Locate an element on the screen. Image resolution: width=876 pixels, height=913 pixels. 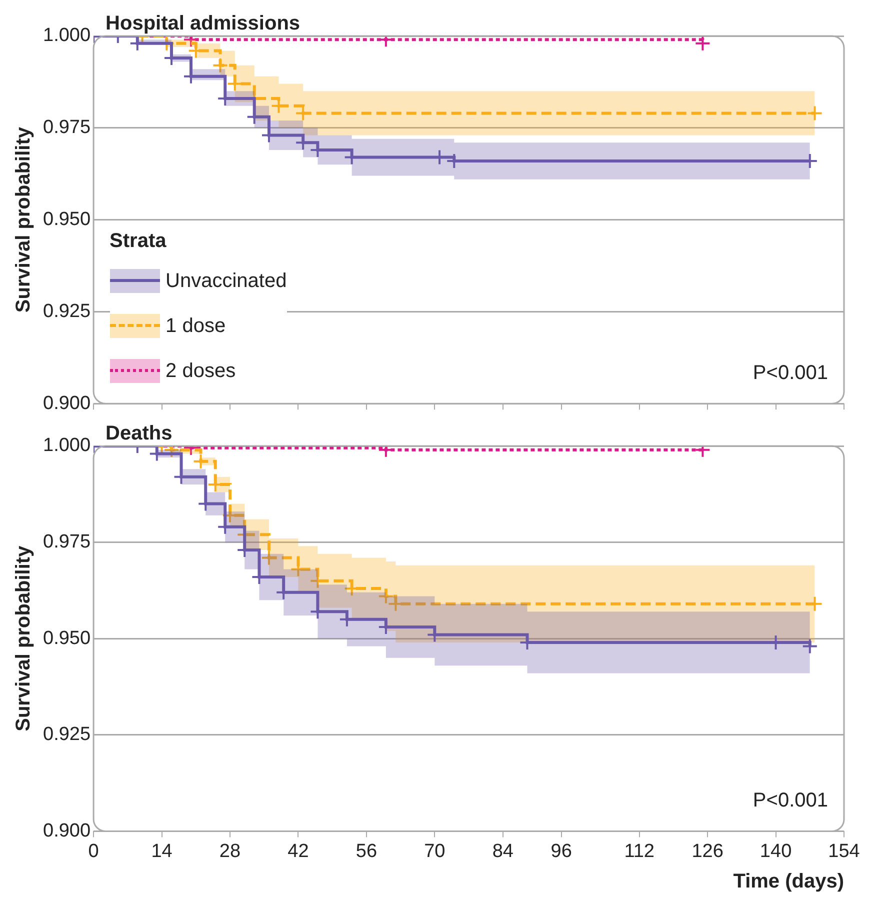
x-tick-label: 112 is located at coordinates (639, 851).